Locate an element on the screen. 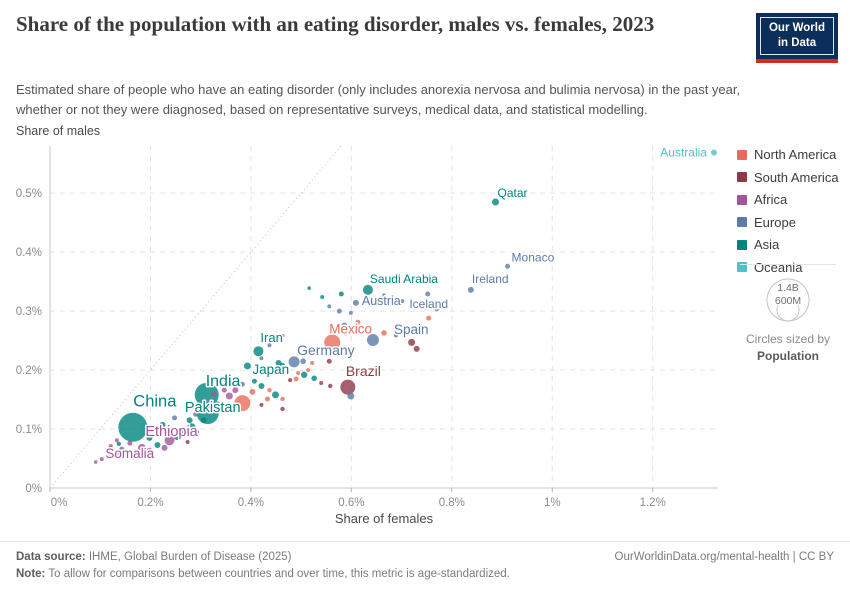  data-point-australia is located at coordinates (713, 152).